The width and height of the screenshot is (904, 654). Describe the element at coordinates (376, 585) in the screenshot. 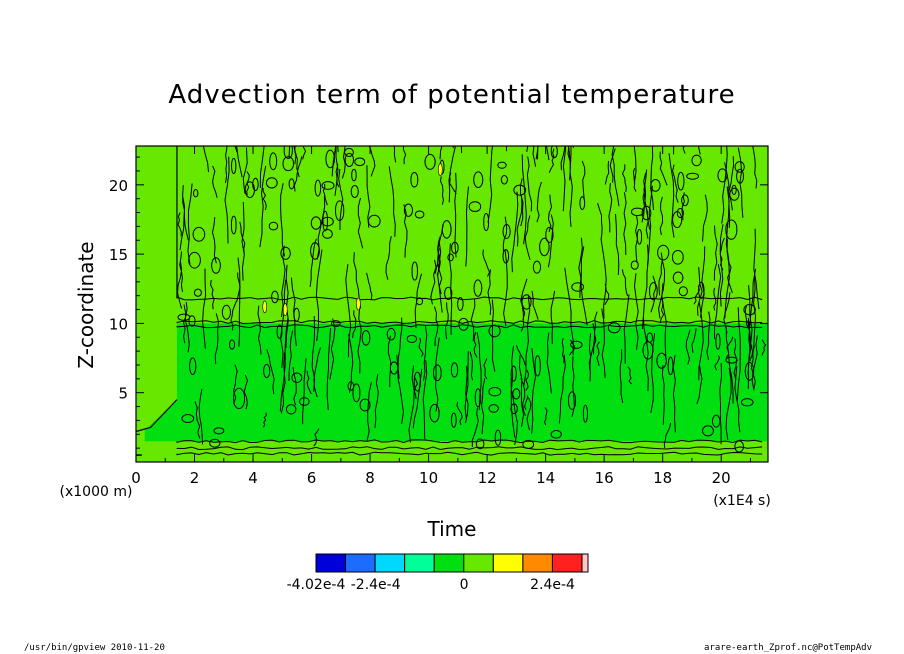

I see `colorbar-label: -2.4e-4` at that location.